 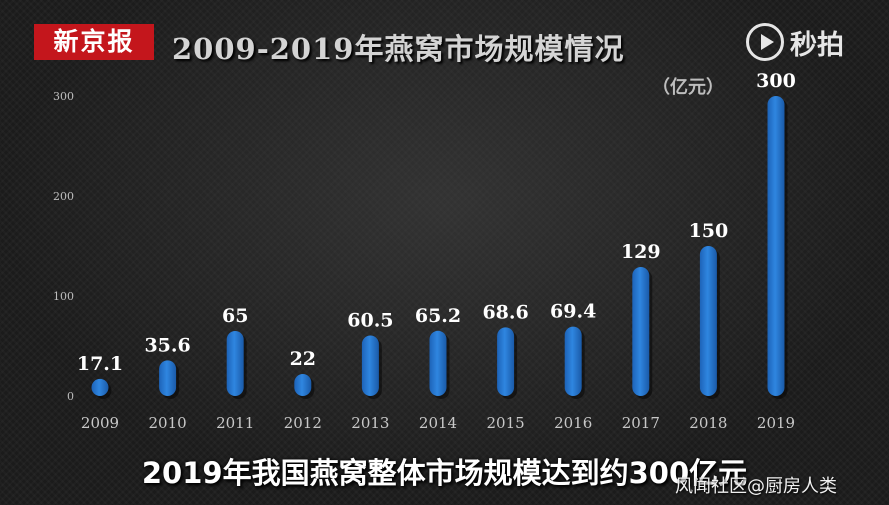 What do you see at coordinates (765, 42) in the screenshot?
I see `play-circle-icon` at bounding box center [765, 42].